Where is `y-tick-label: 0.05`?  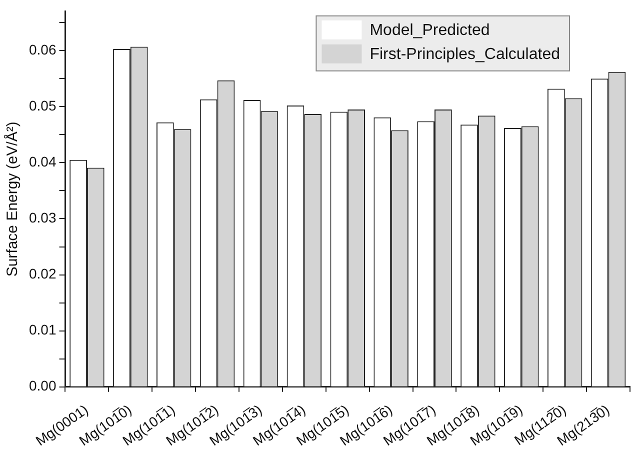
y-tick-label: 0.05 is located at coordinates (42, 106).